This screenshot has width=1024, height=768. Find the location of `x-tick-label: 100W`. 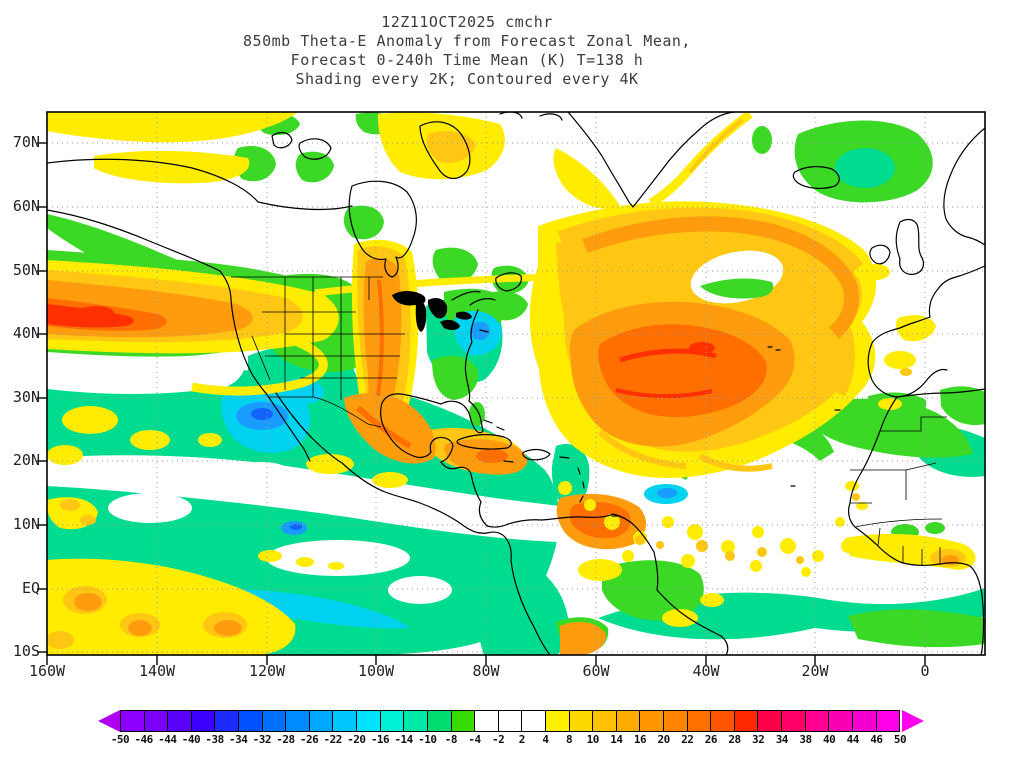

x-tick-label: 100W is located at coordinates (376, 671).